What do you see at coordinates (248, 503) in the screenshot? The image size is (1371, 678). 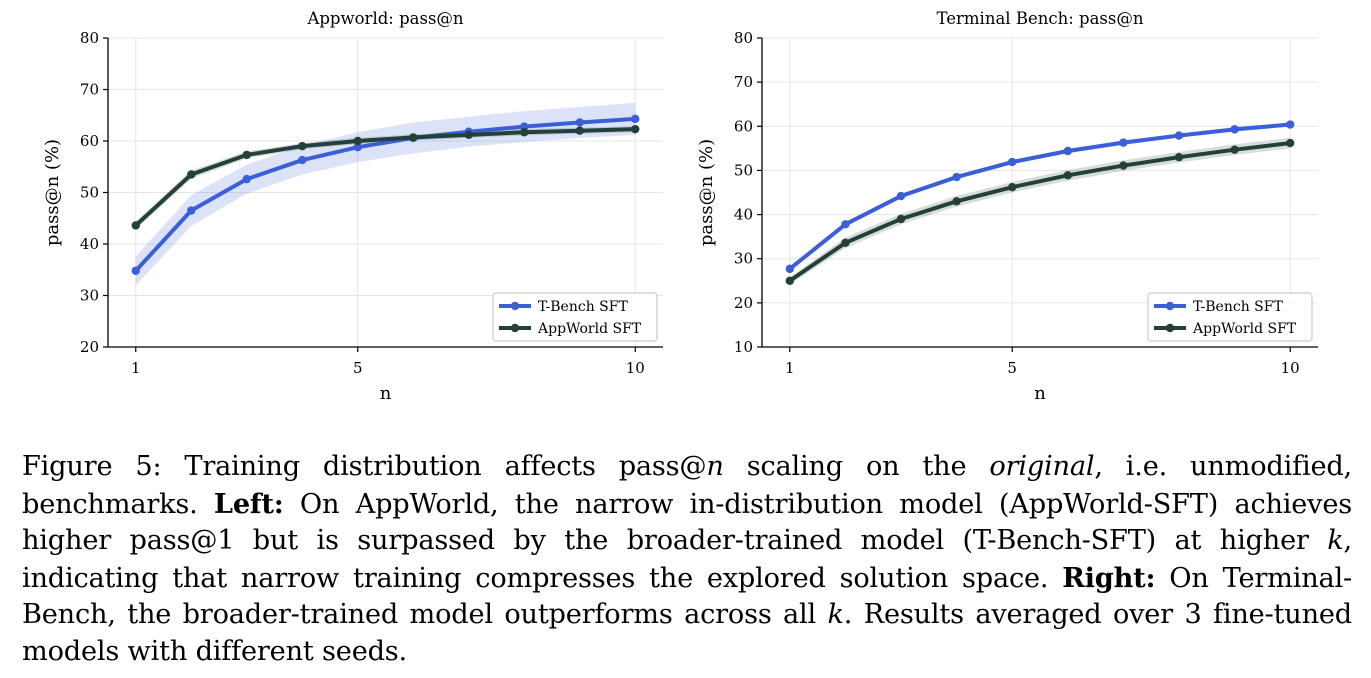 I see `caption-left-label: Left:` at bounding box center [248, 503].